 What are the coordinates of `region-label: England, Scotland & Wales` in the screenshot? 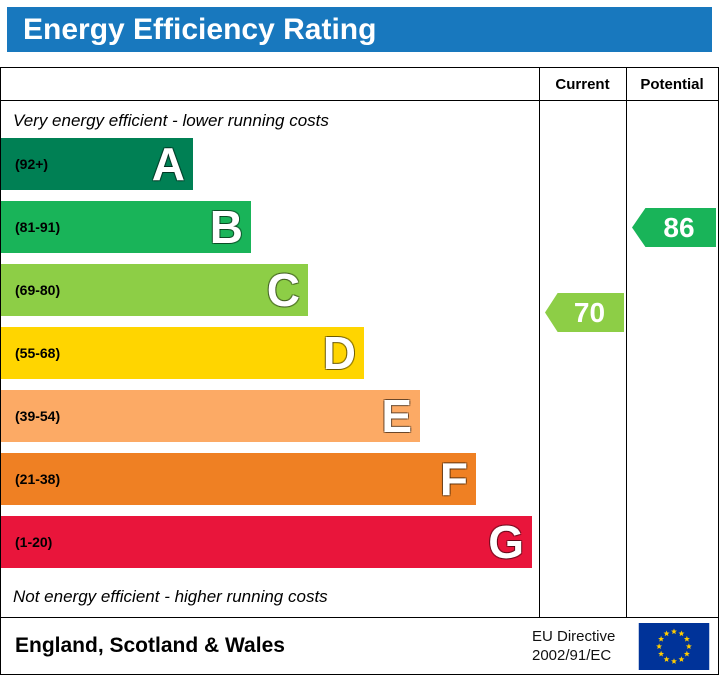 It's located at (150, 645).